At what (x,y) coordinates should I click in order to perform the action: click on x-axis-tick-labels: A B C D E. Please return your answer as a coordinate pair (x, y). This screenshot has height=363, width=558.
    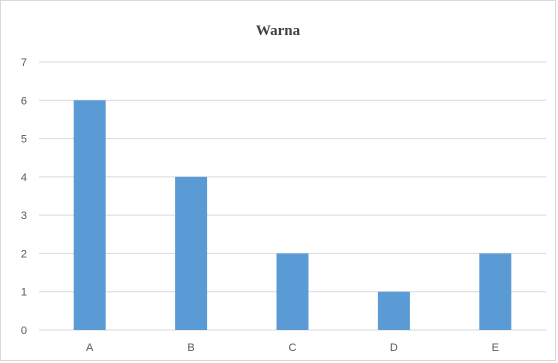
    Looking at the image, I should click on (292, 348).